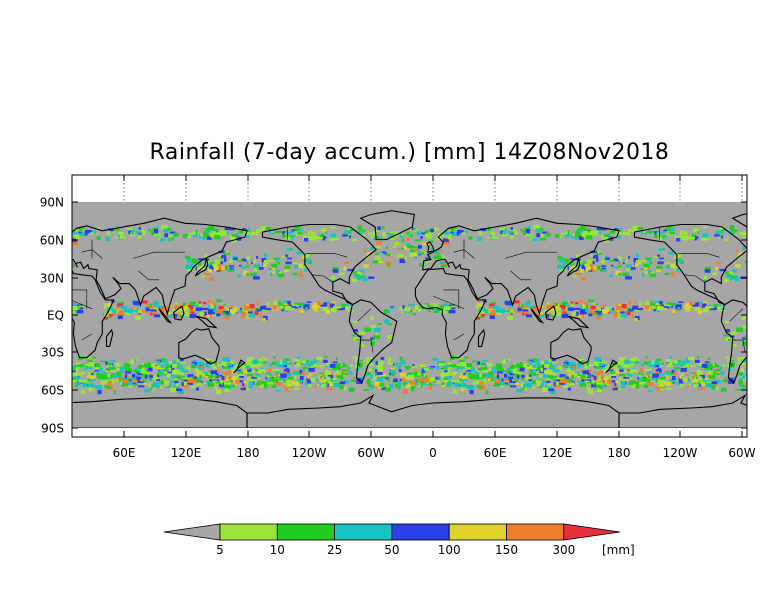  I want to click on coastline-greenland, so click(387, 225).